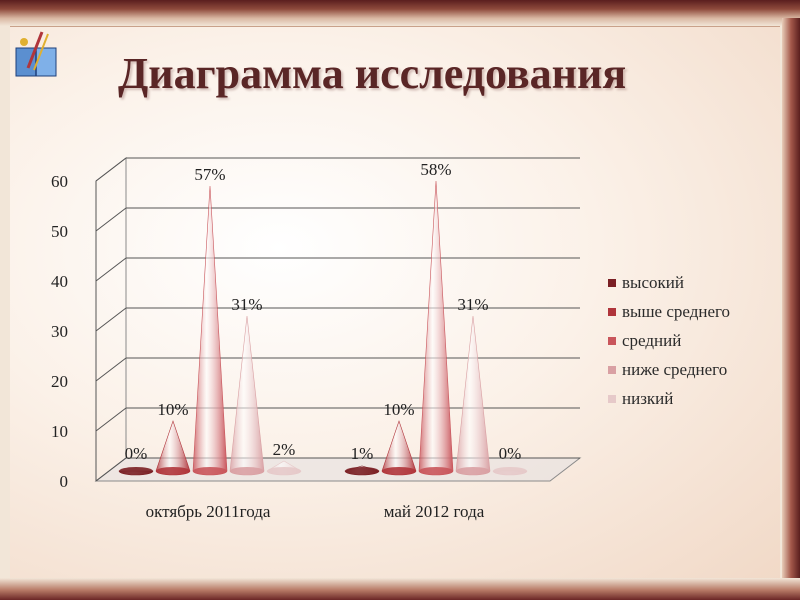  What do you see at coordinates (59, 431) in the screenshot?
I see `y-tick-label: 10` at bounding box center [59, 431].